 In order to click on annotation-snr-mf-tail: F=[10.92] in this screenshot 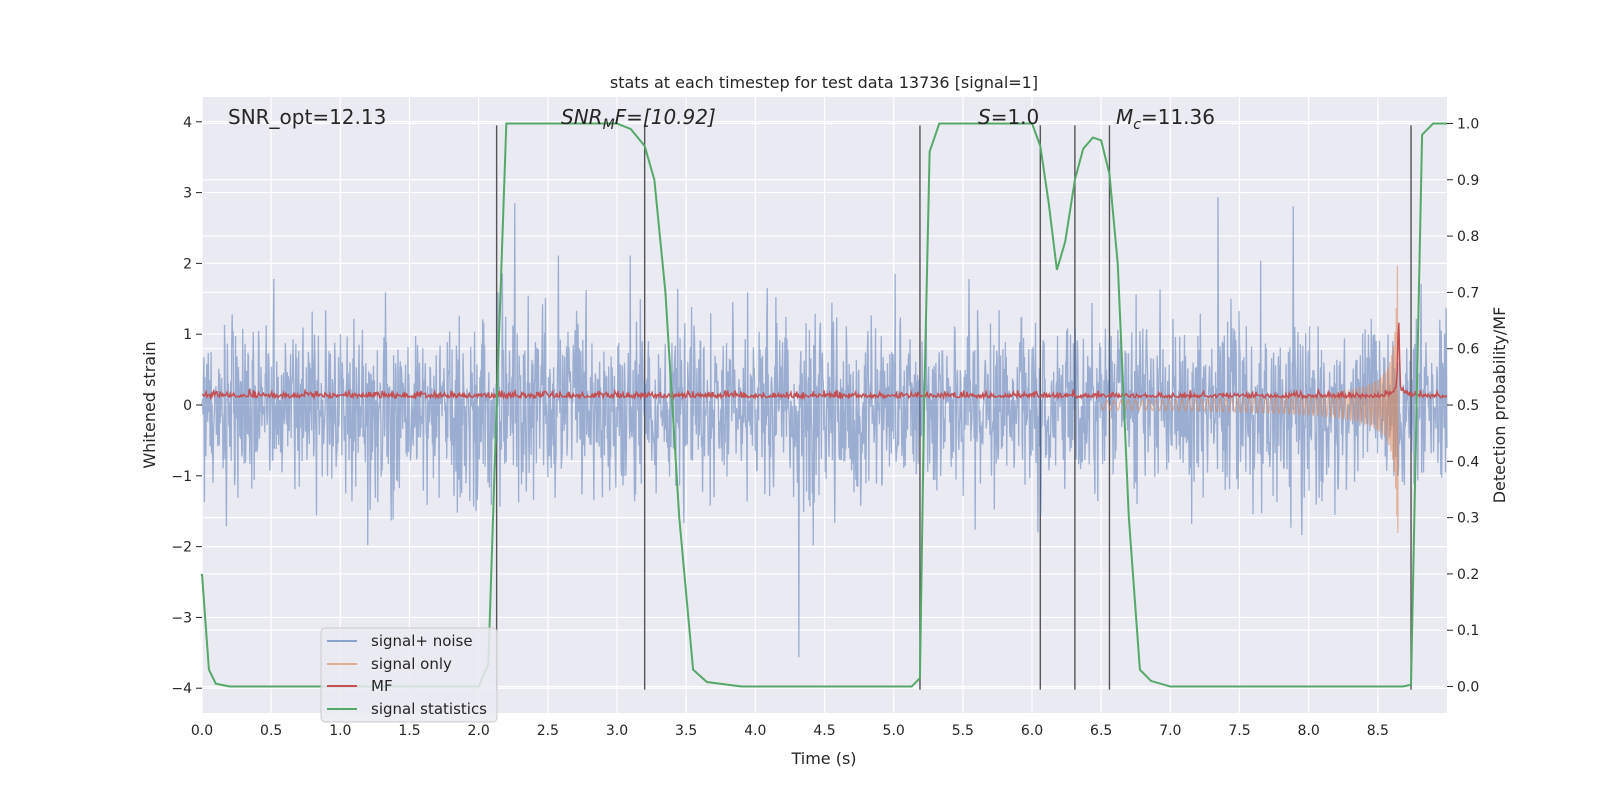, I will do `click(665, 117)`.